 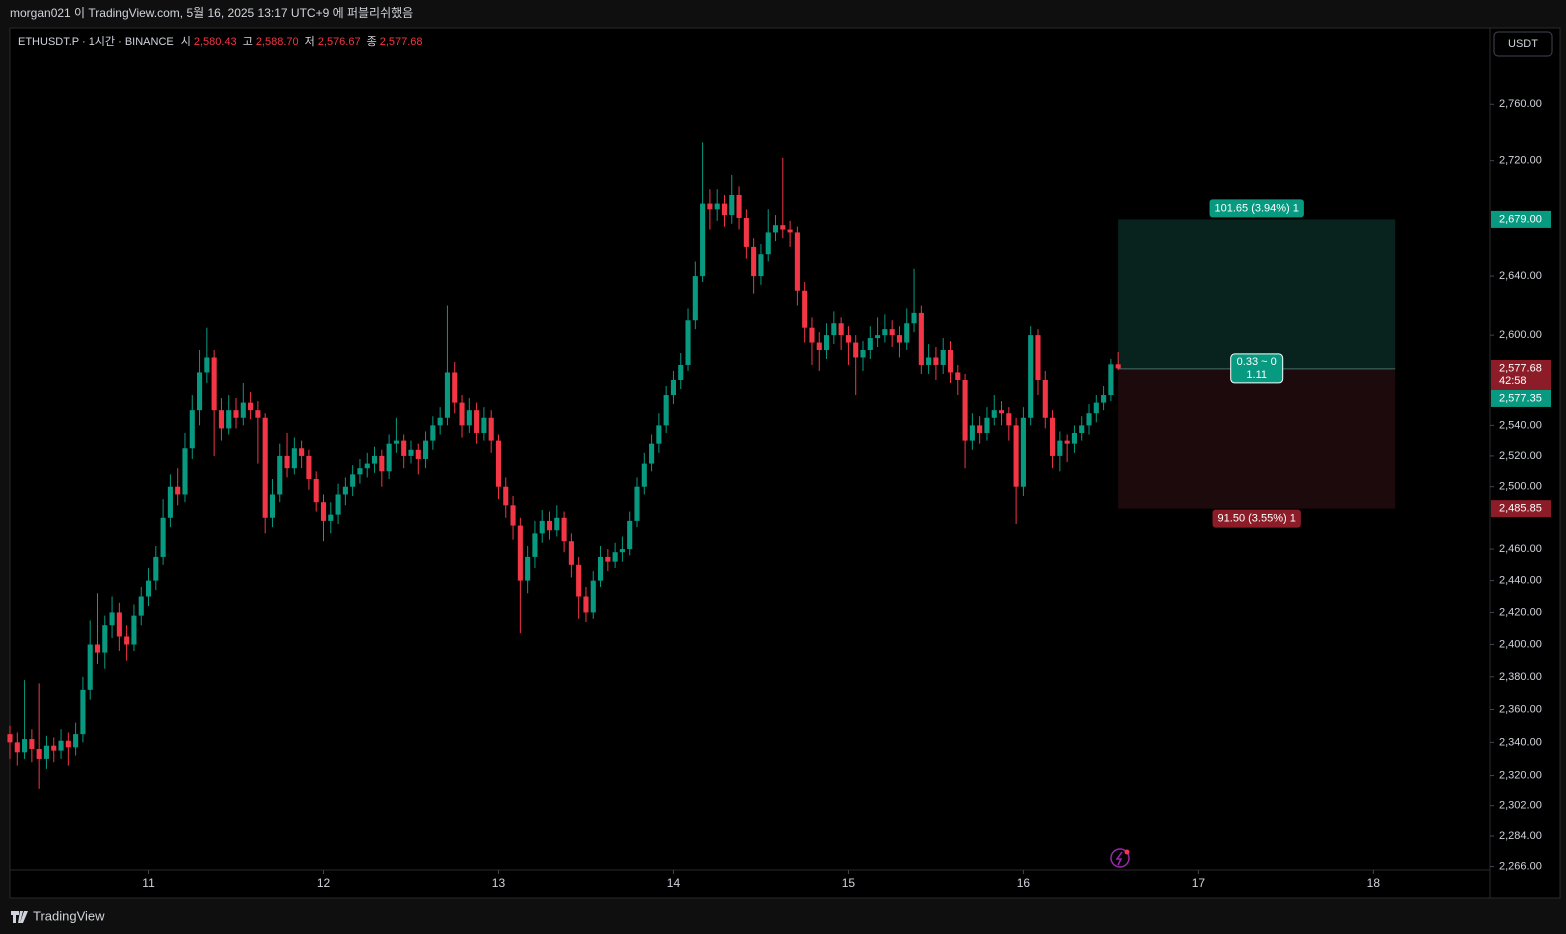 What do you see at coordinates (248, 42) in the screenshot?
I see `ohlc-label: 고` at bounding box center [248, 42].